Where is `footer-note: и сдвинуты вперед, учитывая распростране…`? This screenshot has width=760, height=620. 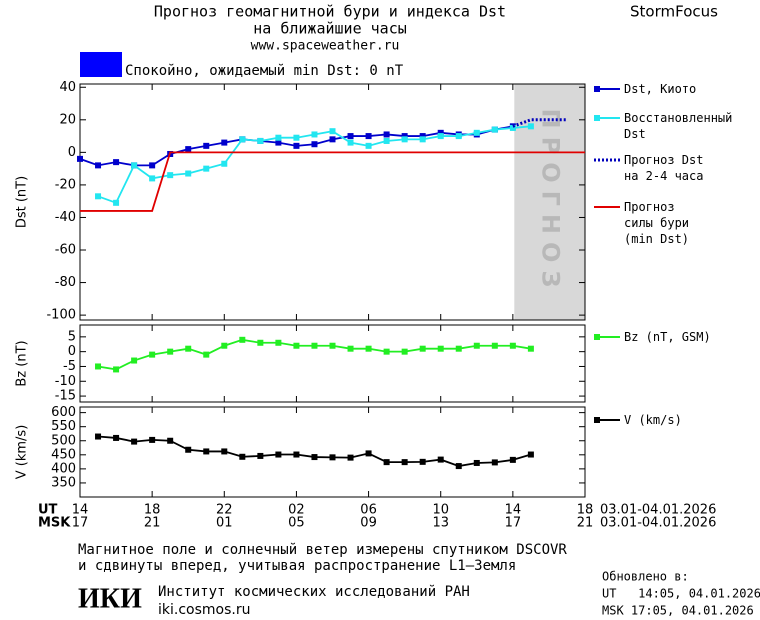
footer-note: и сдвинуты вперед, учитывая распростране… is located at coordinates (297, 566).